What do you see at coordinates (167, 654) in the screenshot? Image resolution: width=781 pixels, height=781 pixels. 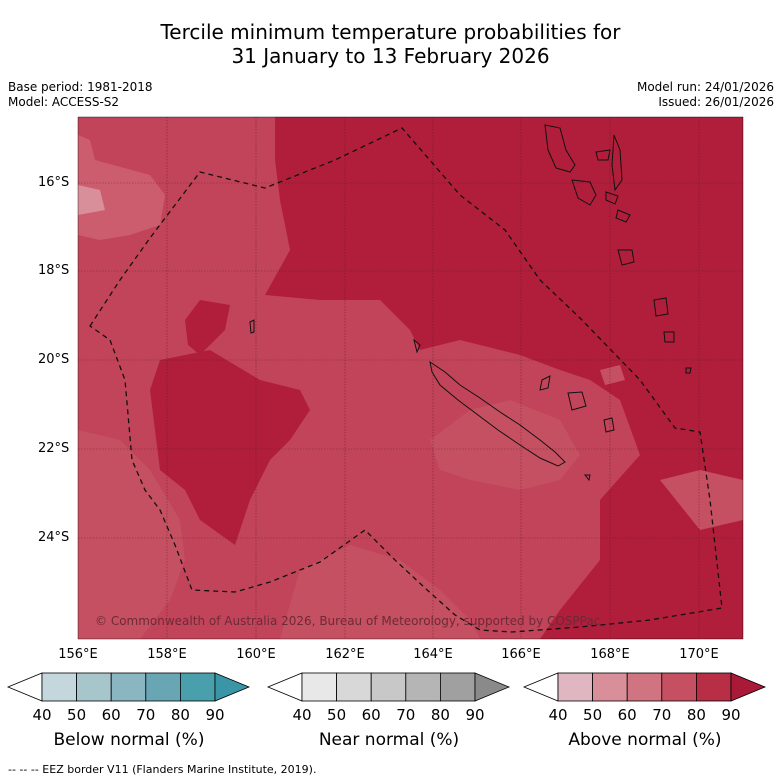 I see `lon-label-158e: 158°E` at bounding box center [167, 654].